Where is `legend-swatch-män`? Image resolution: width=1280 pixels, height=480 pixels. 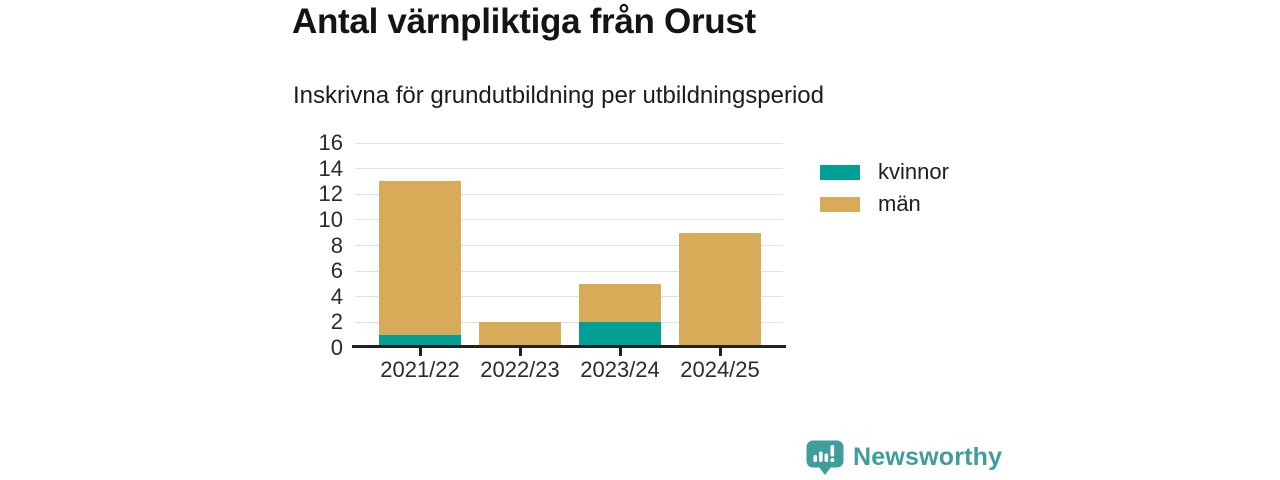 legend-swatch-män is located at coordinates (840, 204).